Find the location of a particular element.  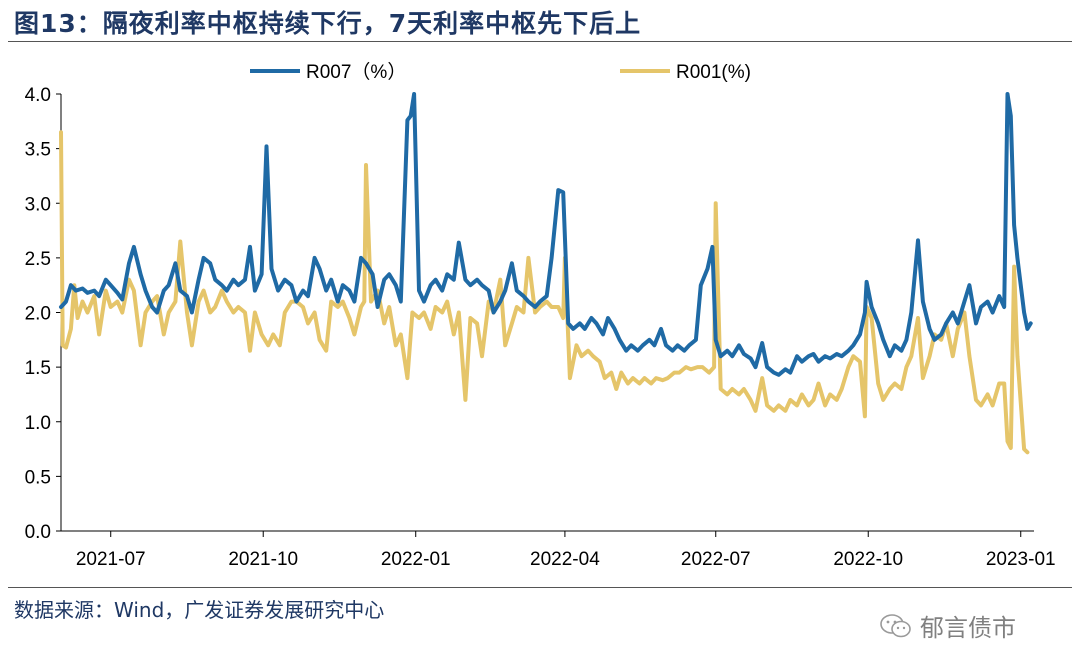

x-tick-label: 2022-10 is located at coordinates (868, 559).